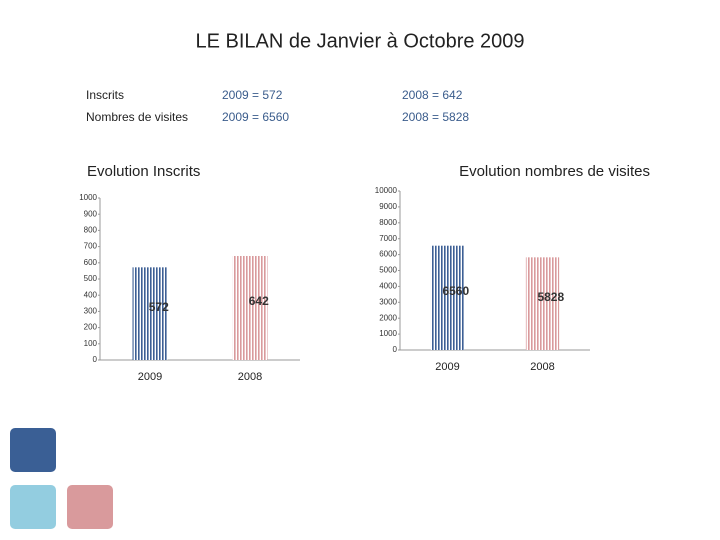 This screenshot has height=540, width=720. I want to click on y-tick-label: 10000, so click(386, 190).